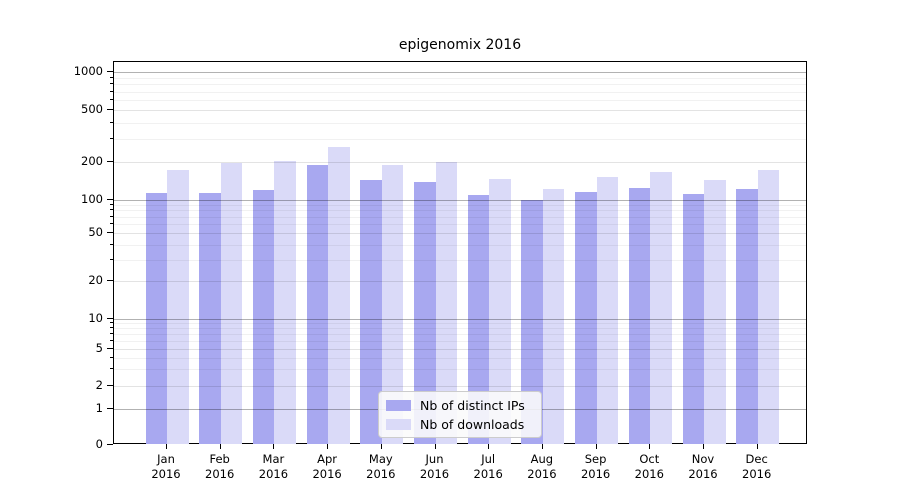  Describe the element at coordinates (263, 316) in the screenshot. I see `bar-distinct-ips-mar` at that location.